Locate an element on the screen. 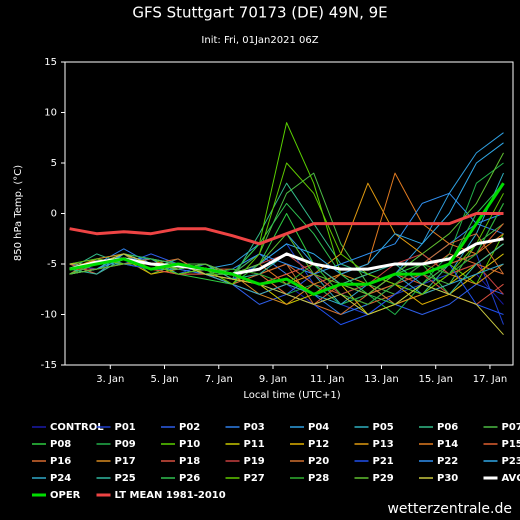 The width and height of the screenshot is (520, 520). legend-label: P19 is located at coordinates (254, 461).